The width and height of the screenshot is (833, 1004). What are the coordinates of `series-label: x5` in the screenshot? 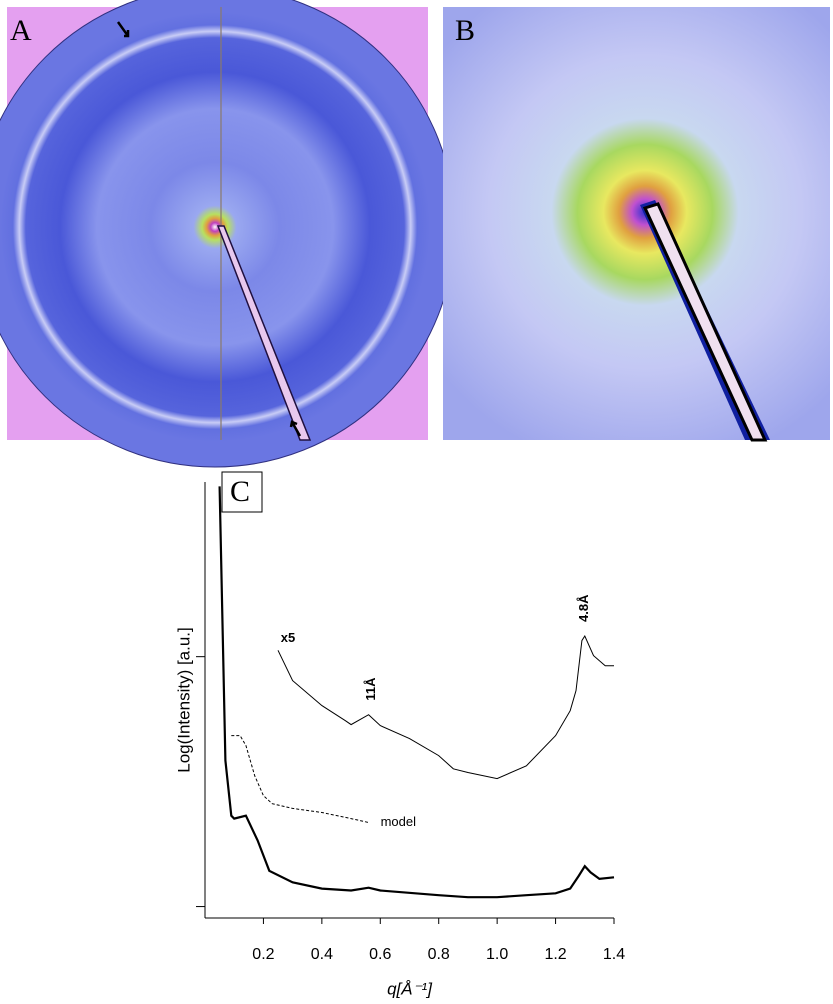 It's located at (288, 637).